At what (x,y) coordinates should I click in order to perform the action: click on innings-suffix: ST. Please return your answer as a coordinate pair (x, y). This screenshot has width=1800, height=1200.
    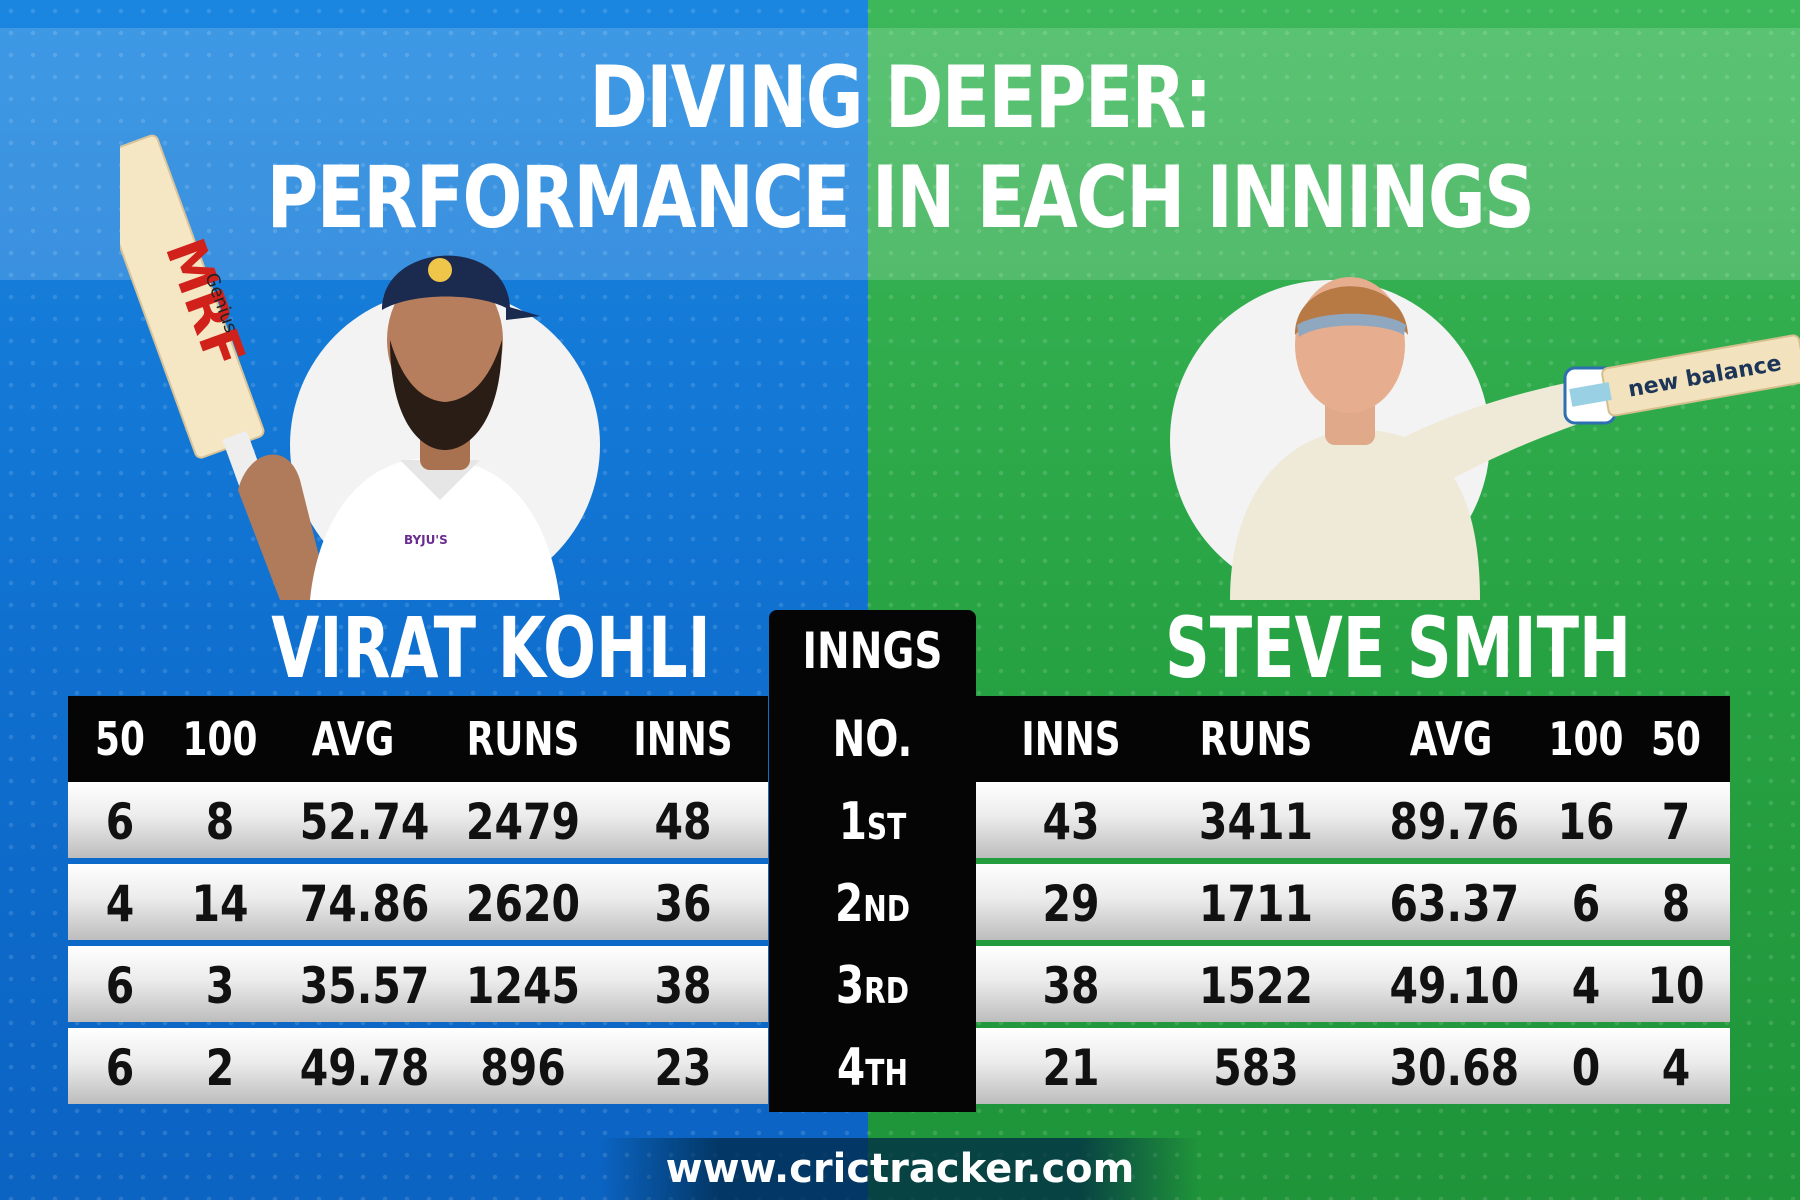
    Looking at the image, I should click on (886, 827).